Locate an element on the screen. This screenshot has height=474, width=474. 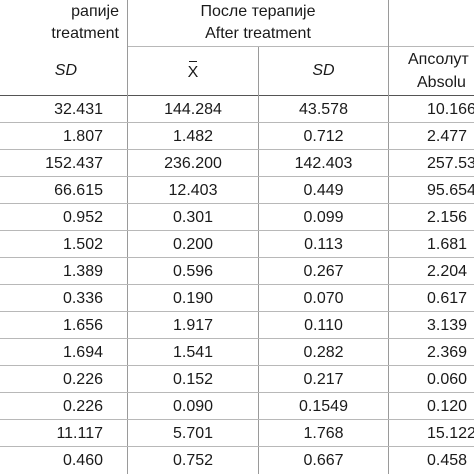
cell-absolute: 2.204 is located at coordinates (447, 271).